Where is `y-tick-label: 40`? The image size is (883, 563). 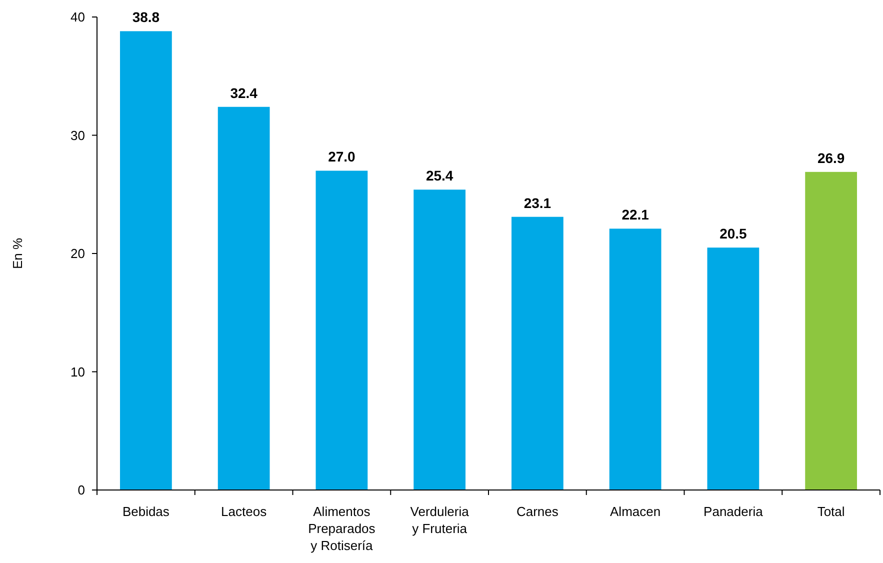 y-tick-label: 40 is located at coordinates (77, 17).